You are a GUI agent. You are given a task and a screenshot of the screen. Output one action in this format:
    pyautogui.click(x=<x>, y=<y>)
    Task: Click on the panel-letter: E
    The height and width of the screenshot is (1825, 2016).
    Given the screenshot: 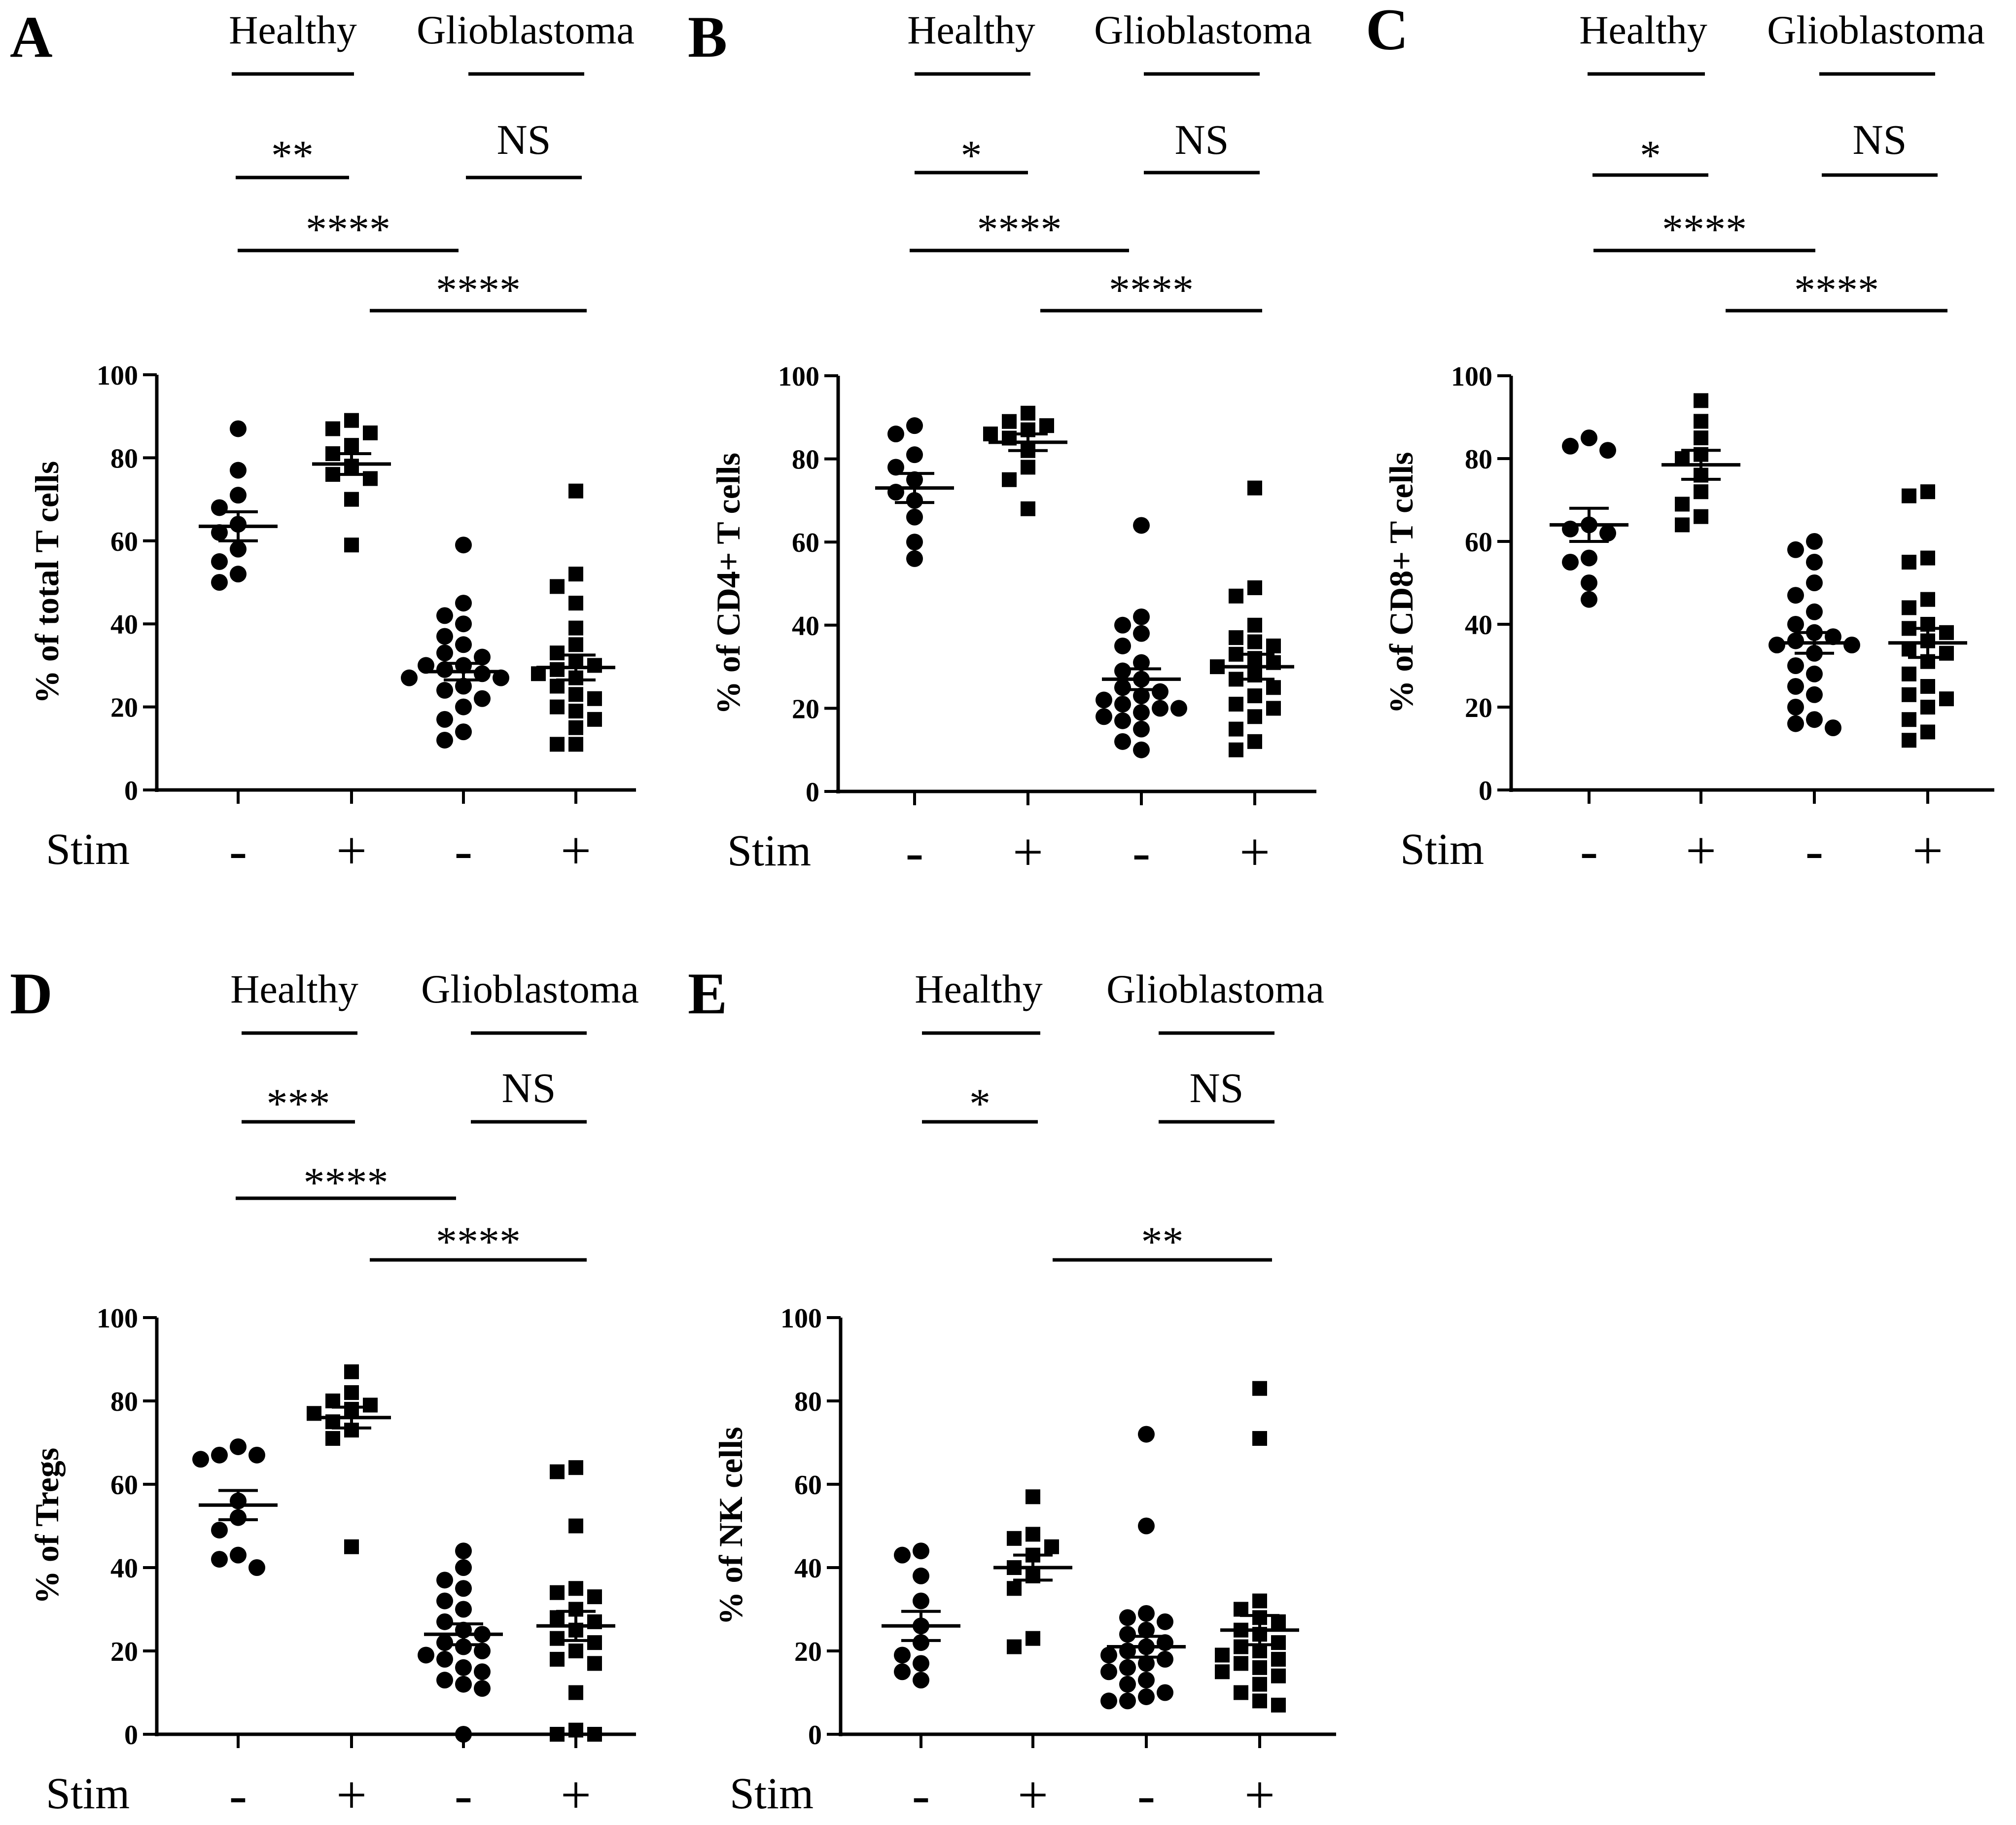 What is the action you would take?
    pyautogui.click(x=707, y=993)
    